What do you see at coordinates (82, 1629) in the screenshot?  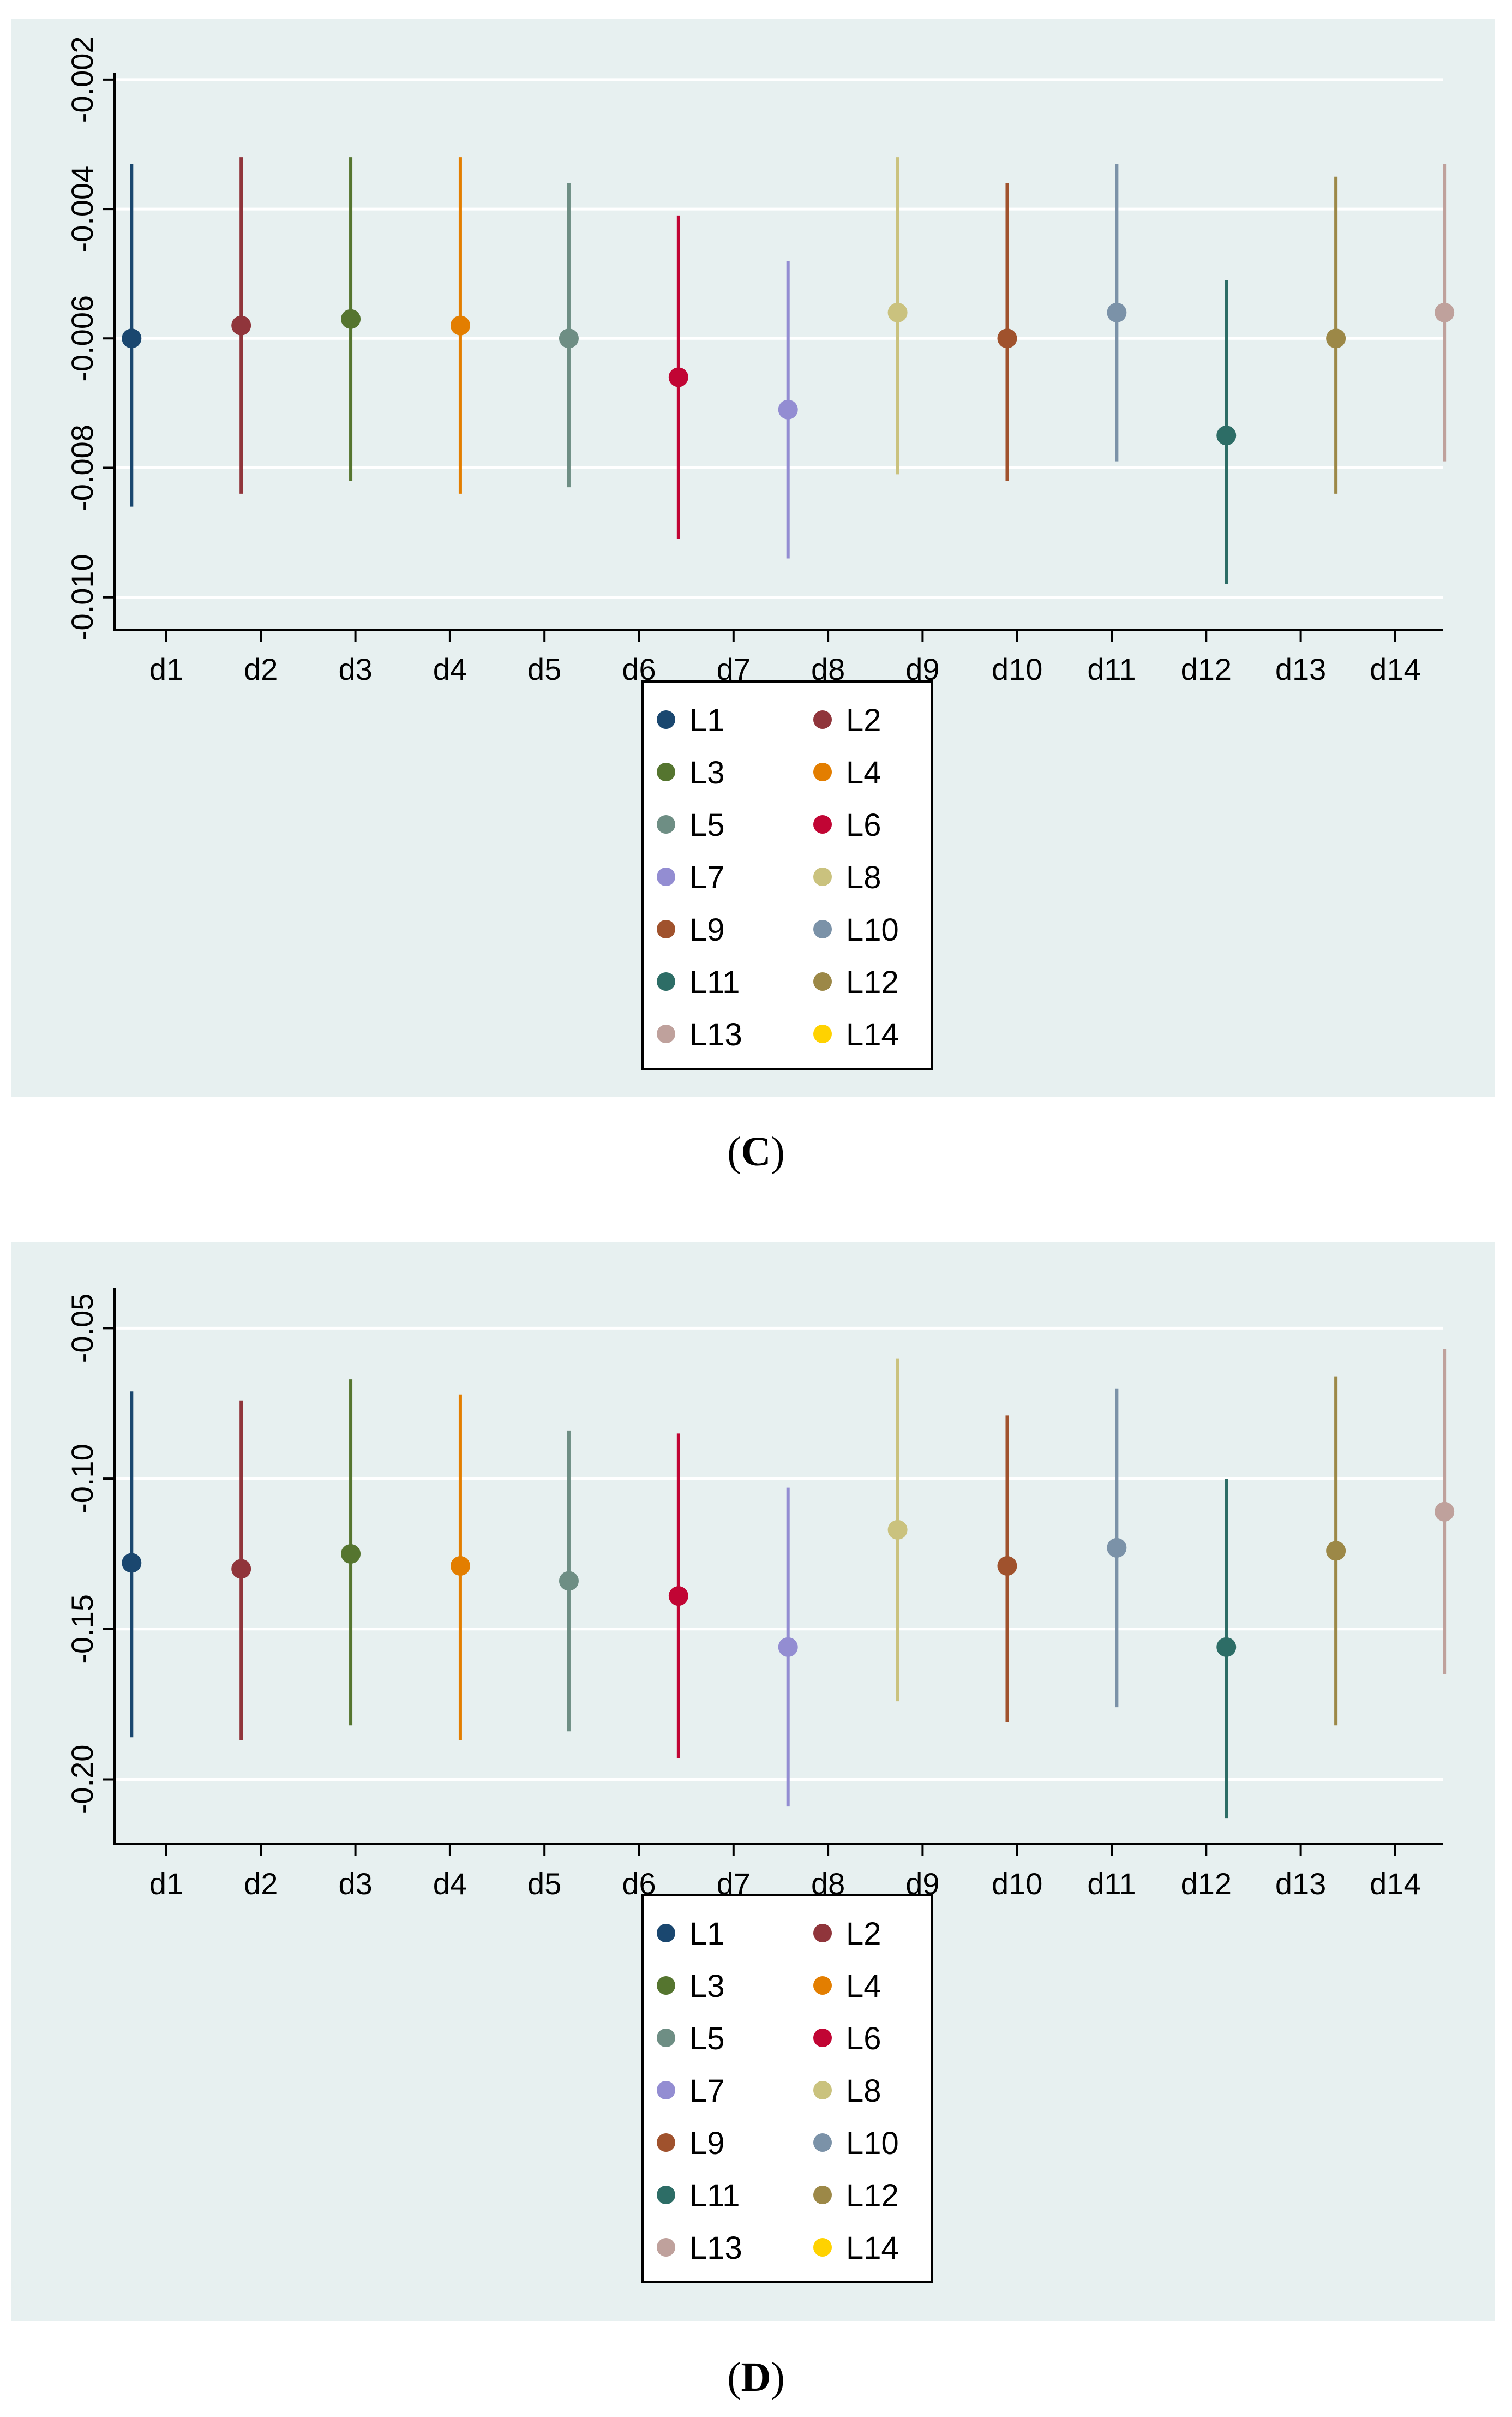 I see `chart-d-ytick-label: -0.15` at bounding box center [82, 1629].